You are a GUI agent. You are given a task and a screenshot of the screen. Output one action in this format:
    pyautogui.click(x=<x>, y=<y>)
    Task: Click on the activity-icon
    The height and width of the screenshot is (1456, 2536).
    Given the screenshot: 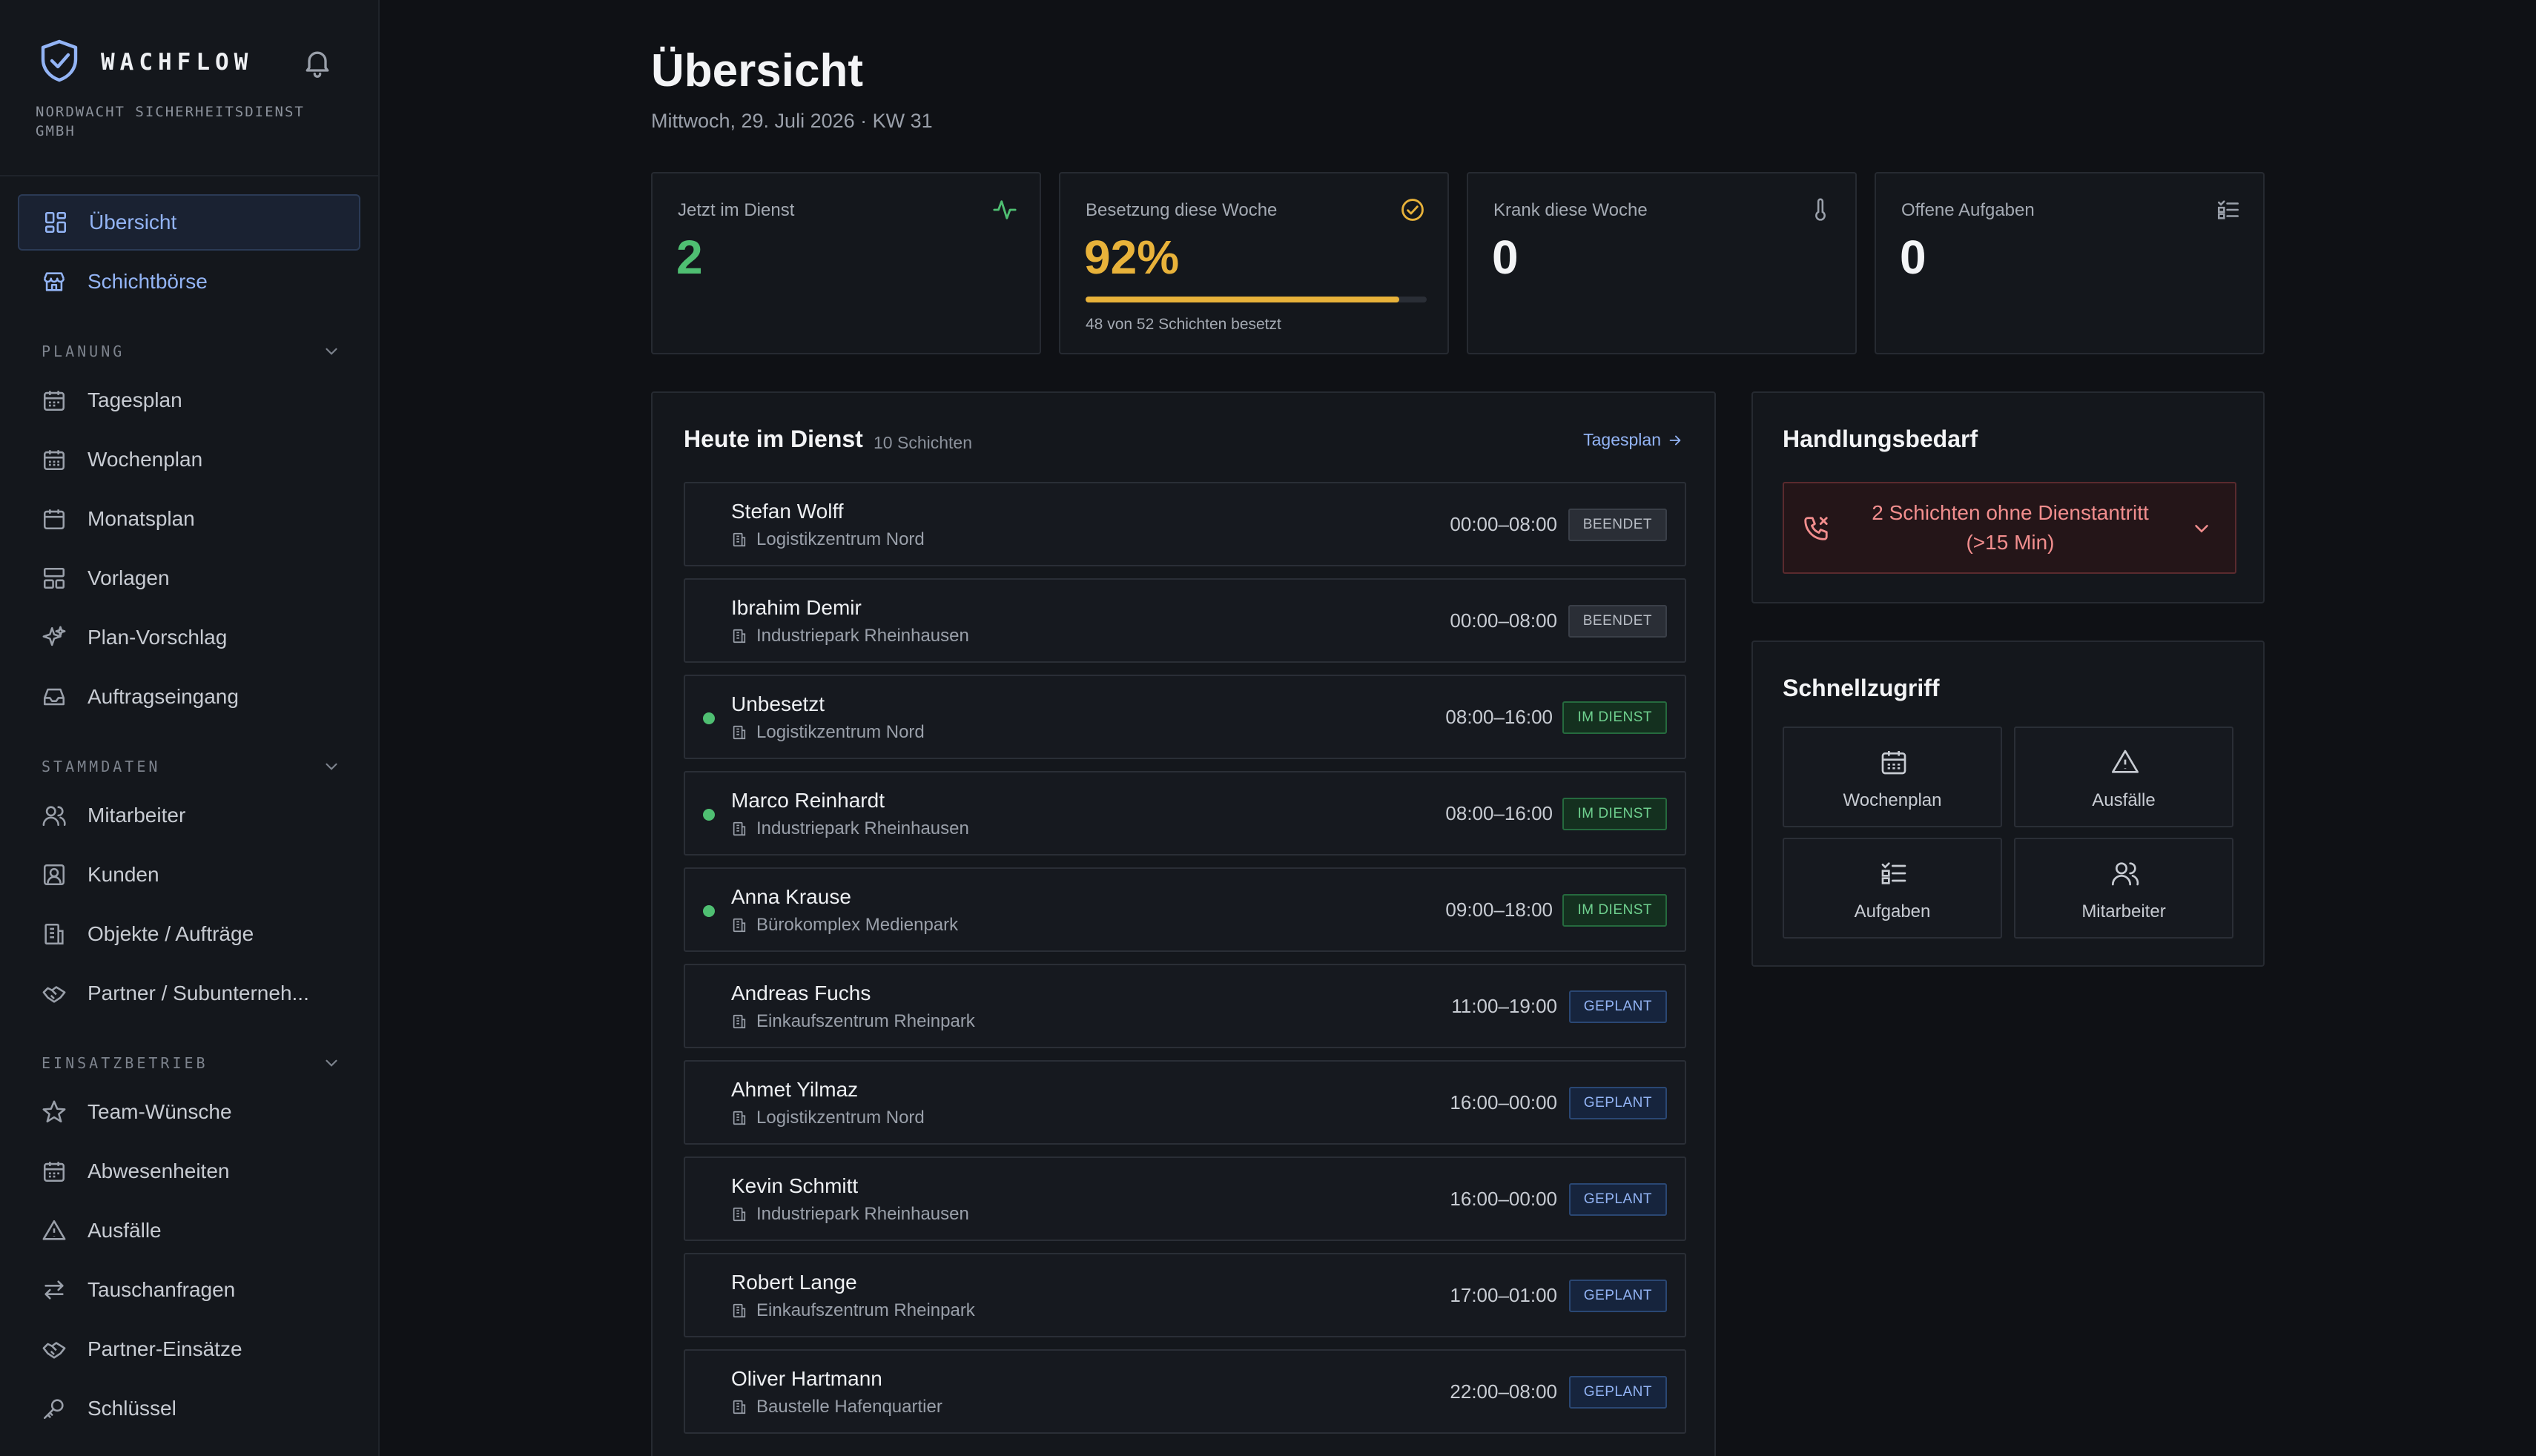 What is the action you would take?
    pyautogui.click(x=1005, y=210)
    